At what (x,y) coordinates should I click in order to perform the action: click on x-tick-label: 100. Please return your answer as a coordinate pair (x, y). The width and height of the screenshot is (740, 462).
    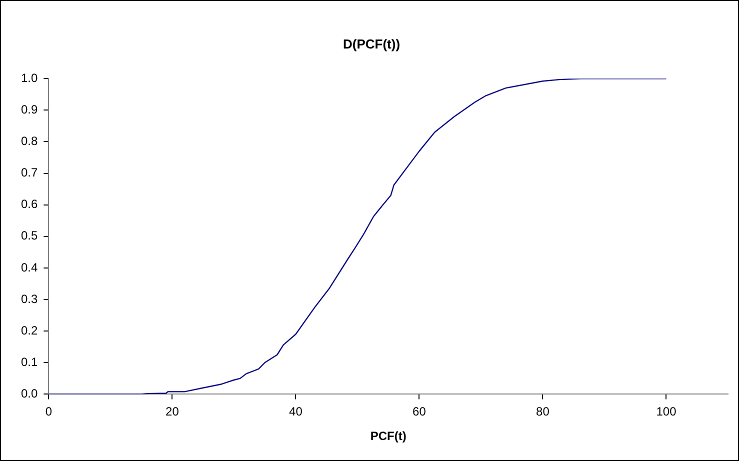
    Looking at the image, I should click on (666, 411).